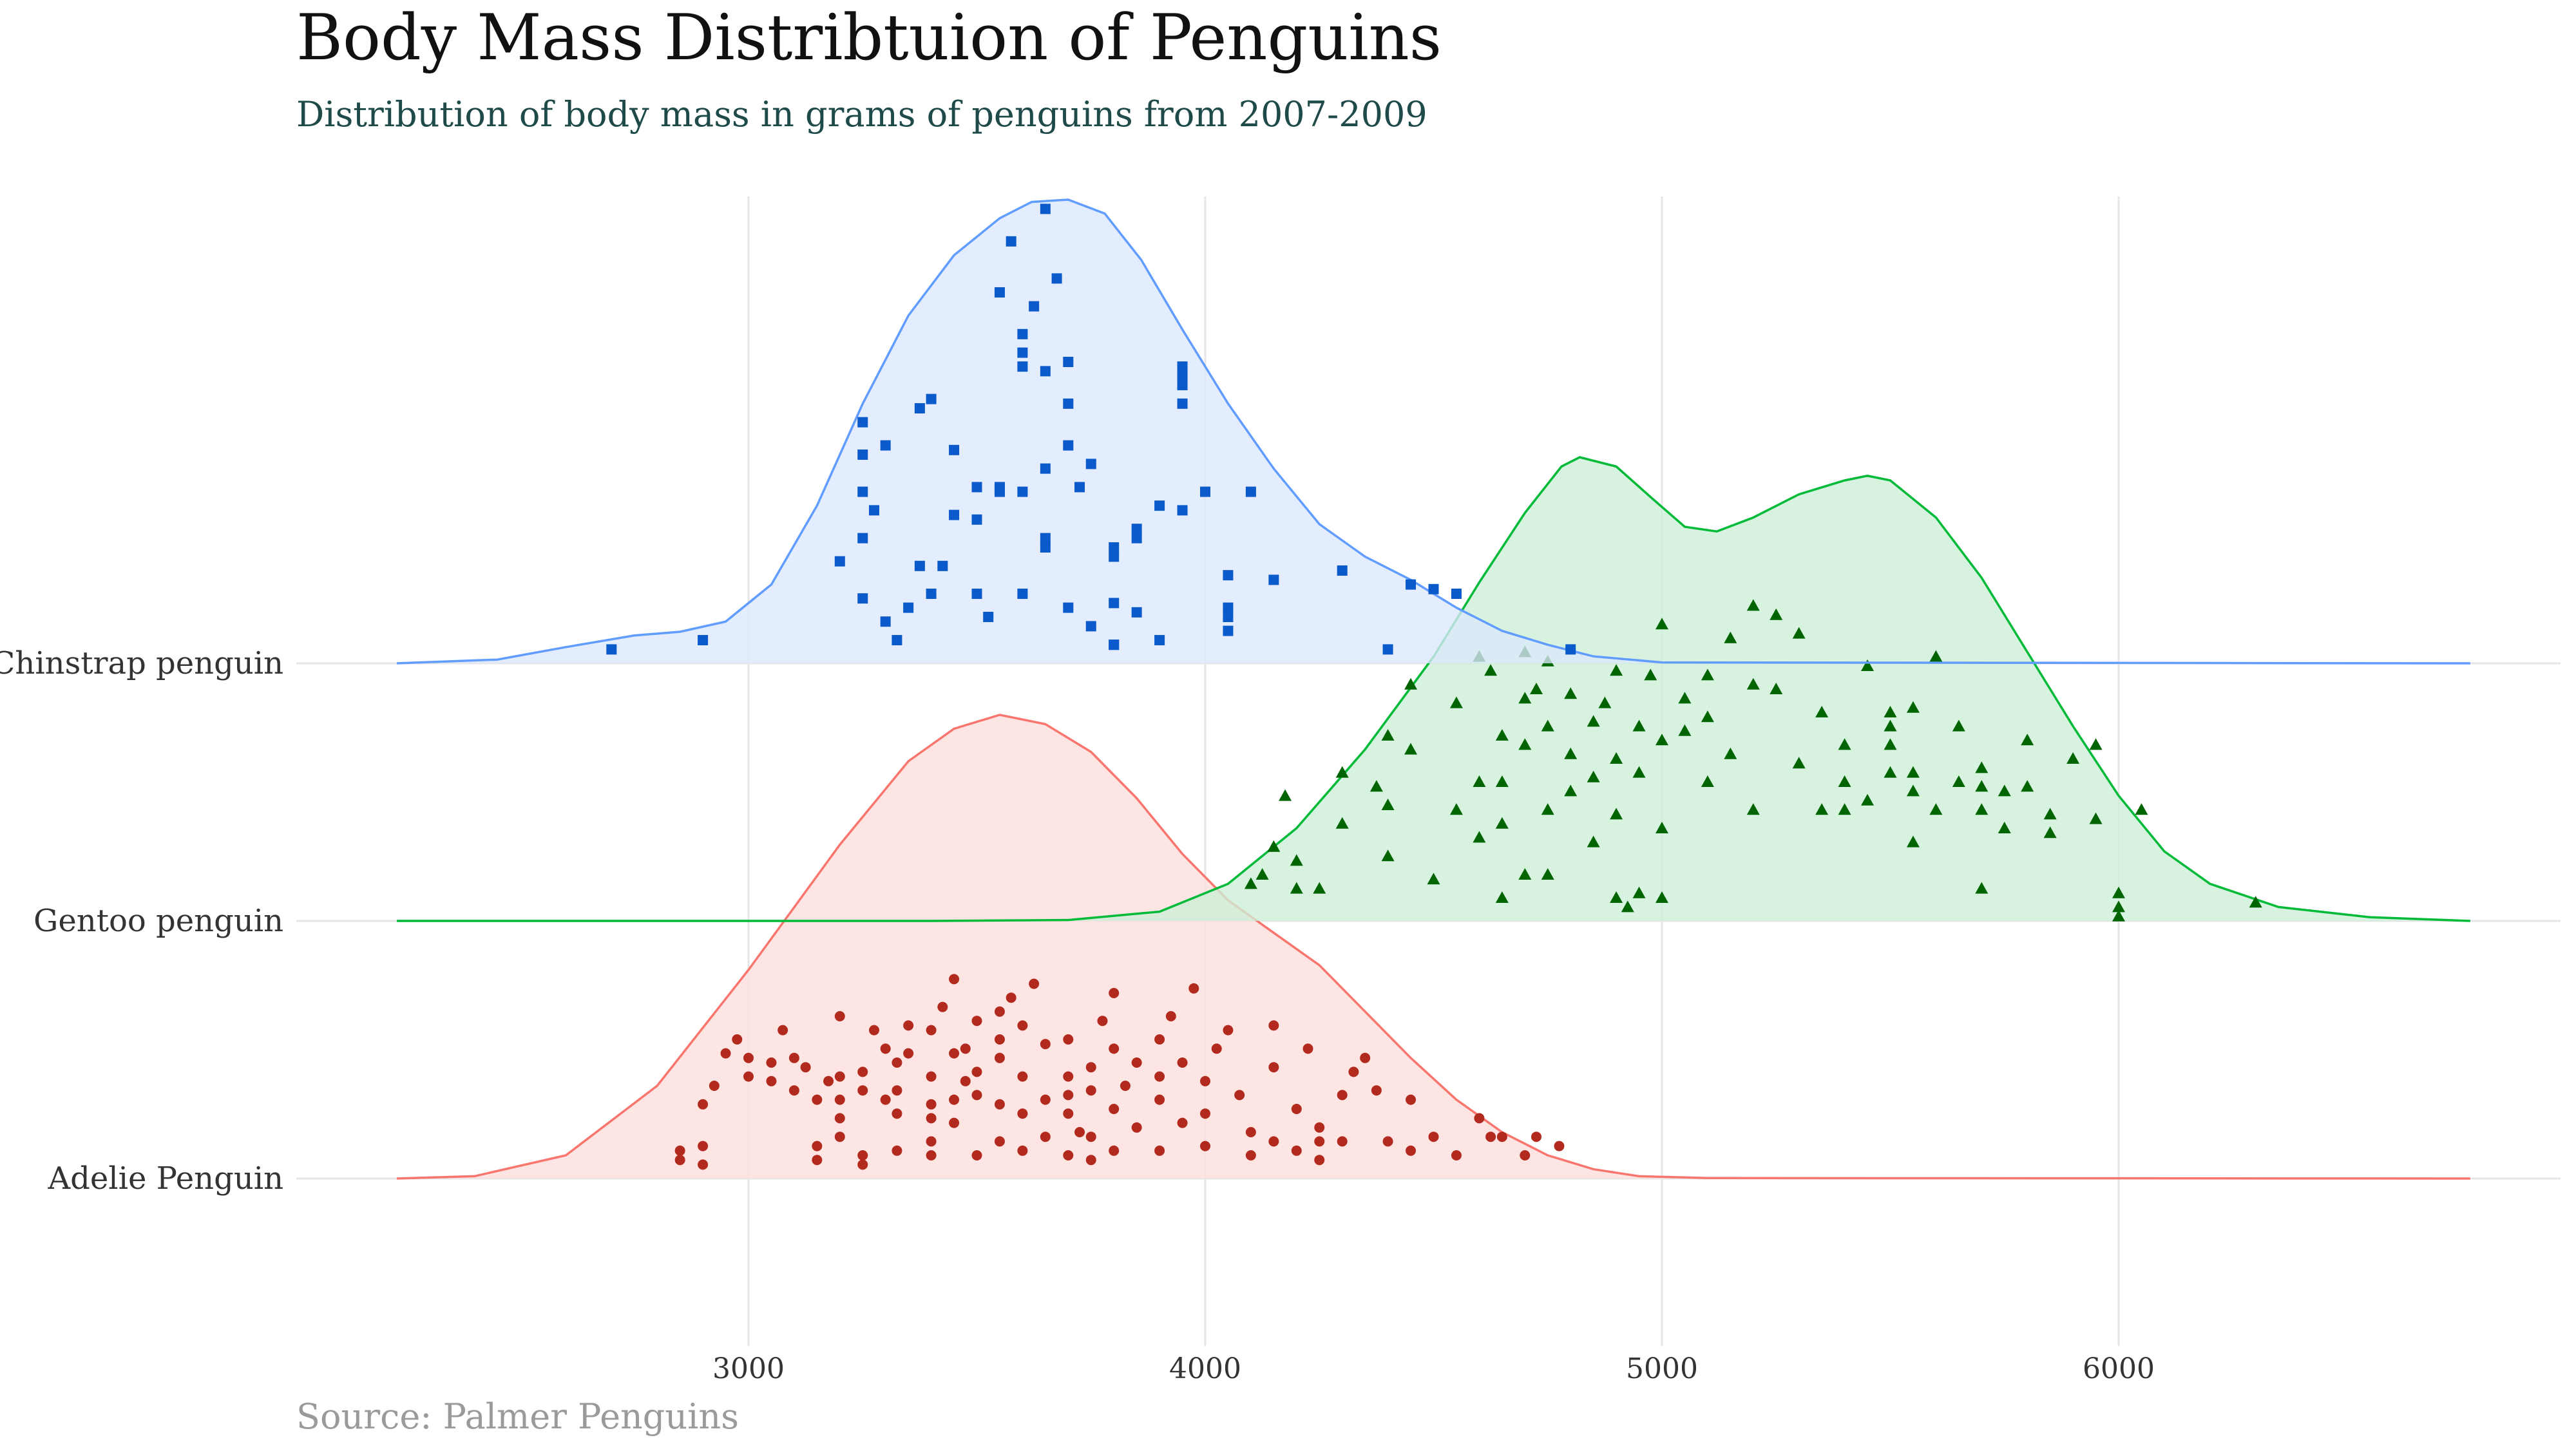 This screenshot has width=2576, height=1449. I want to click on y-tick-label: Adelie Penguin, so click(165, 1178).